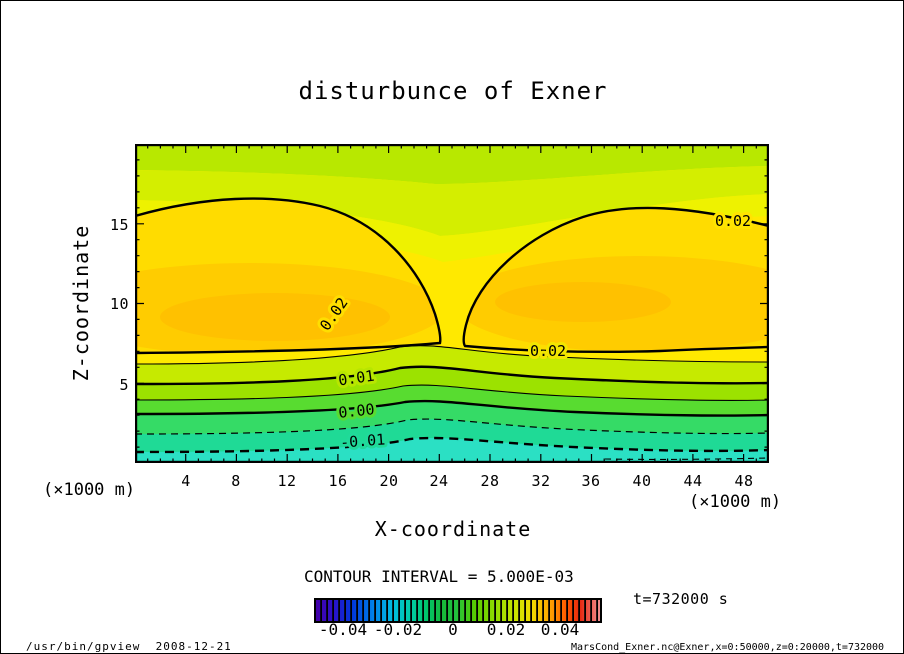  Describe the element at coordinates (439, 481) in the screenshot. I see `x-tick-24: 24` at that location.